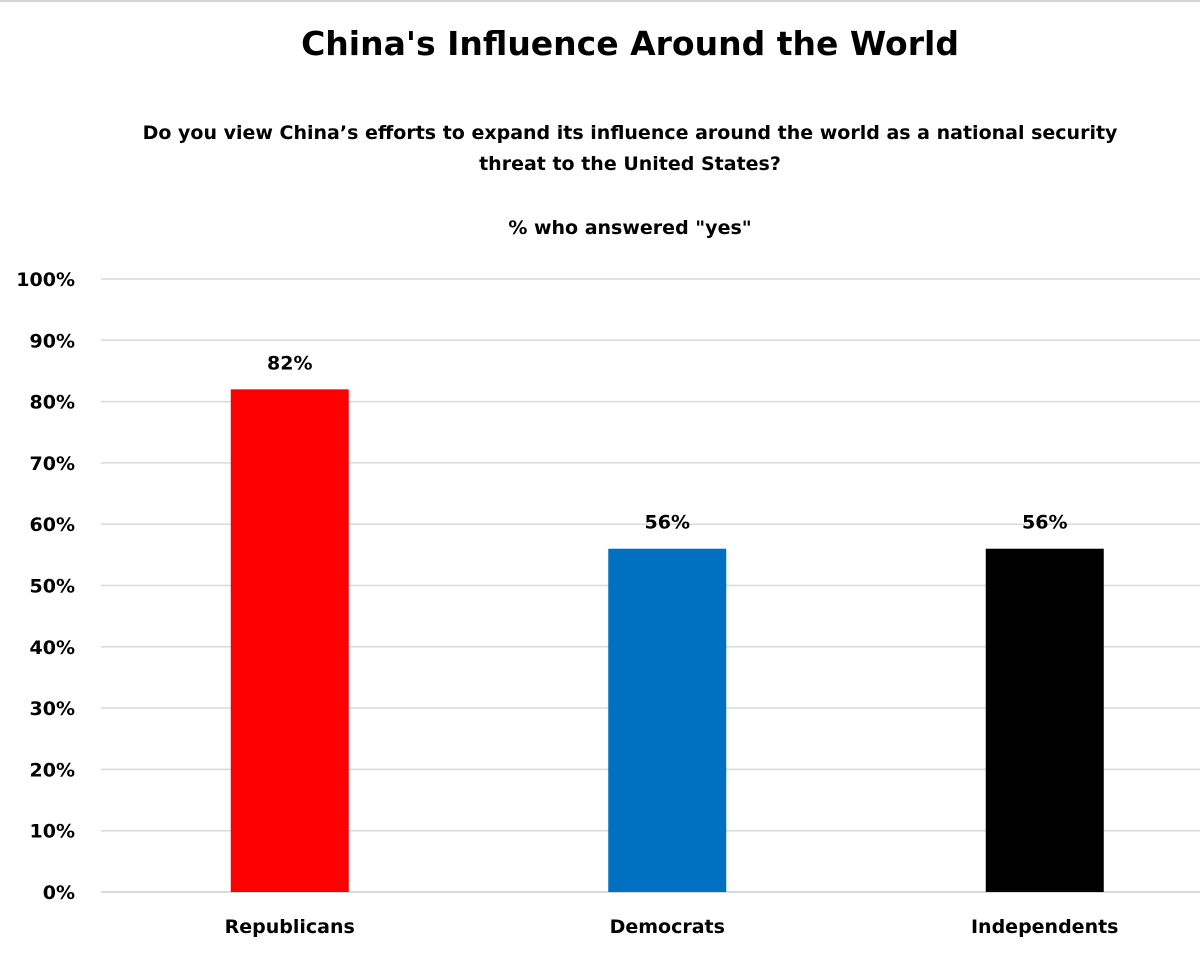 This screenshot has width=1200, height=954. What do you see at coordinates (52, 403) in the screenshot?
I see `y-tick-label: 80%` at bounding box center [52, 403].